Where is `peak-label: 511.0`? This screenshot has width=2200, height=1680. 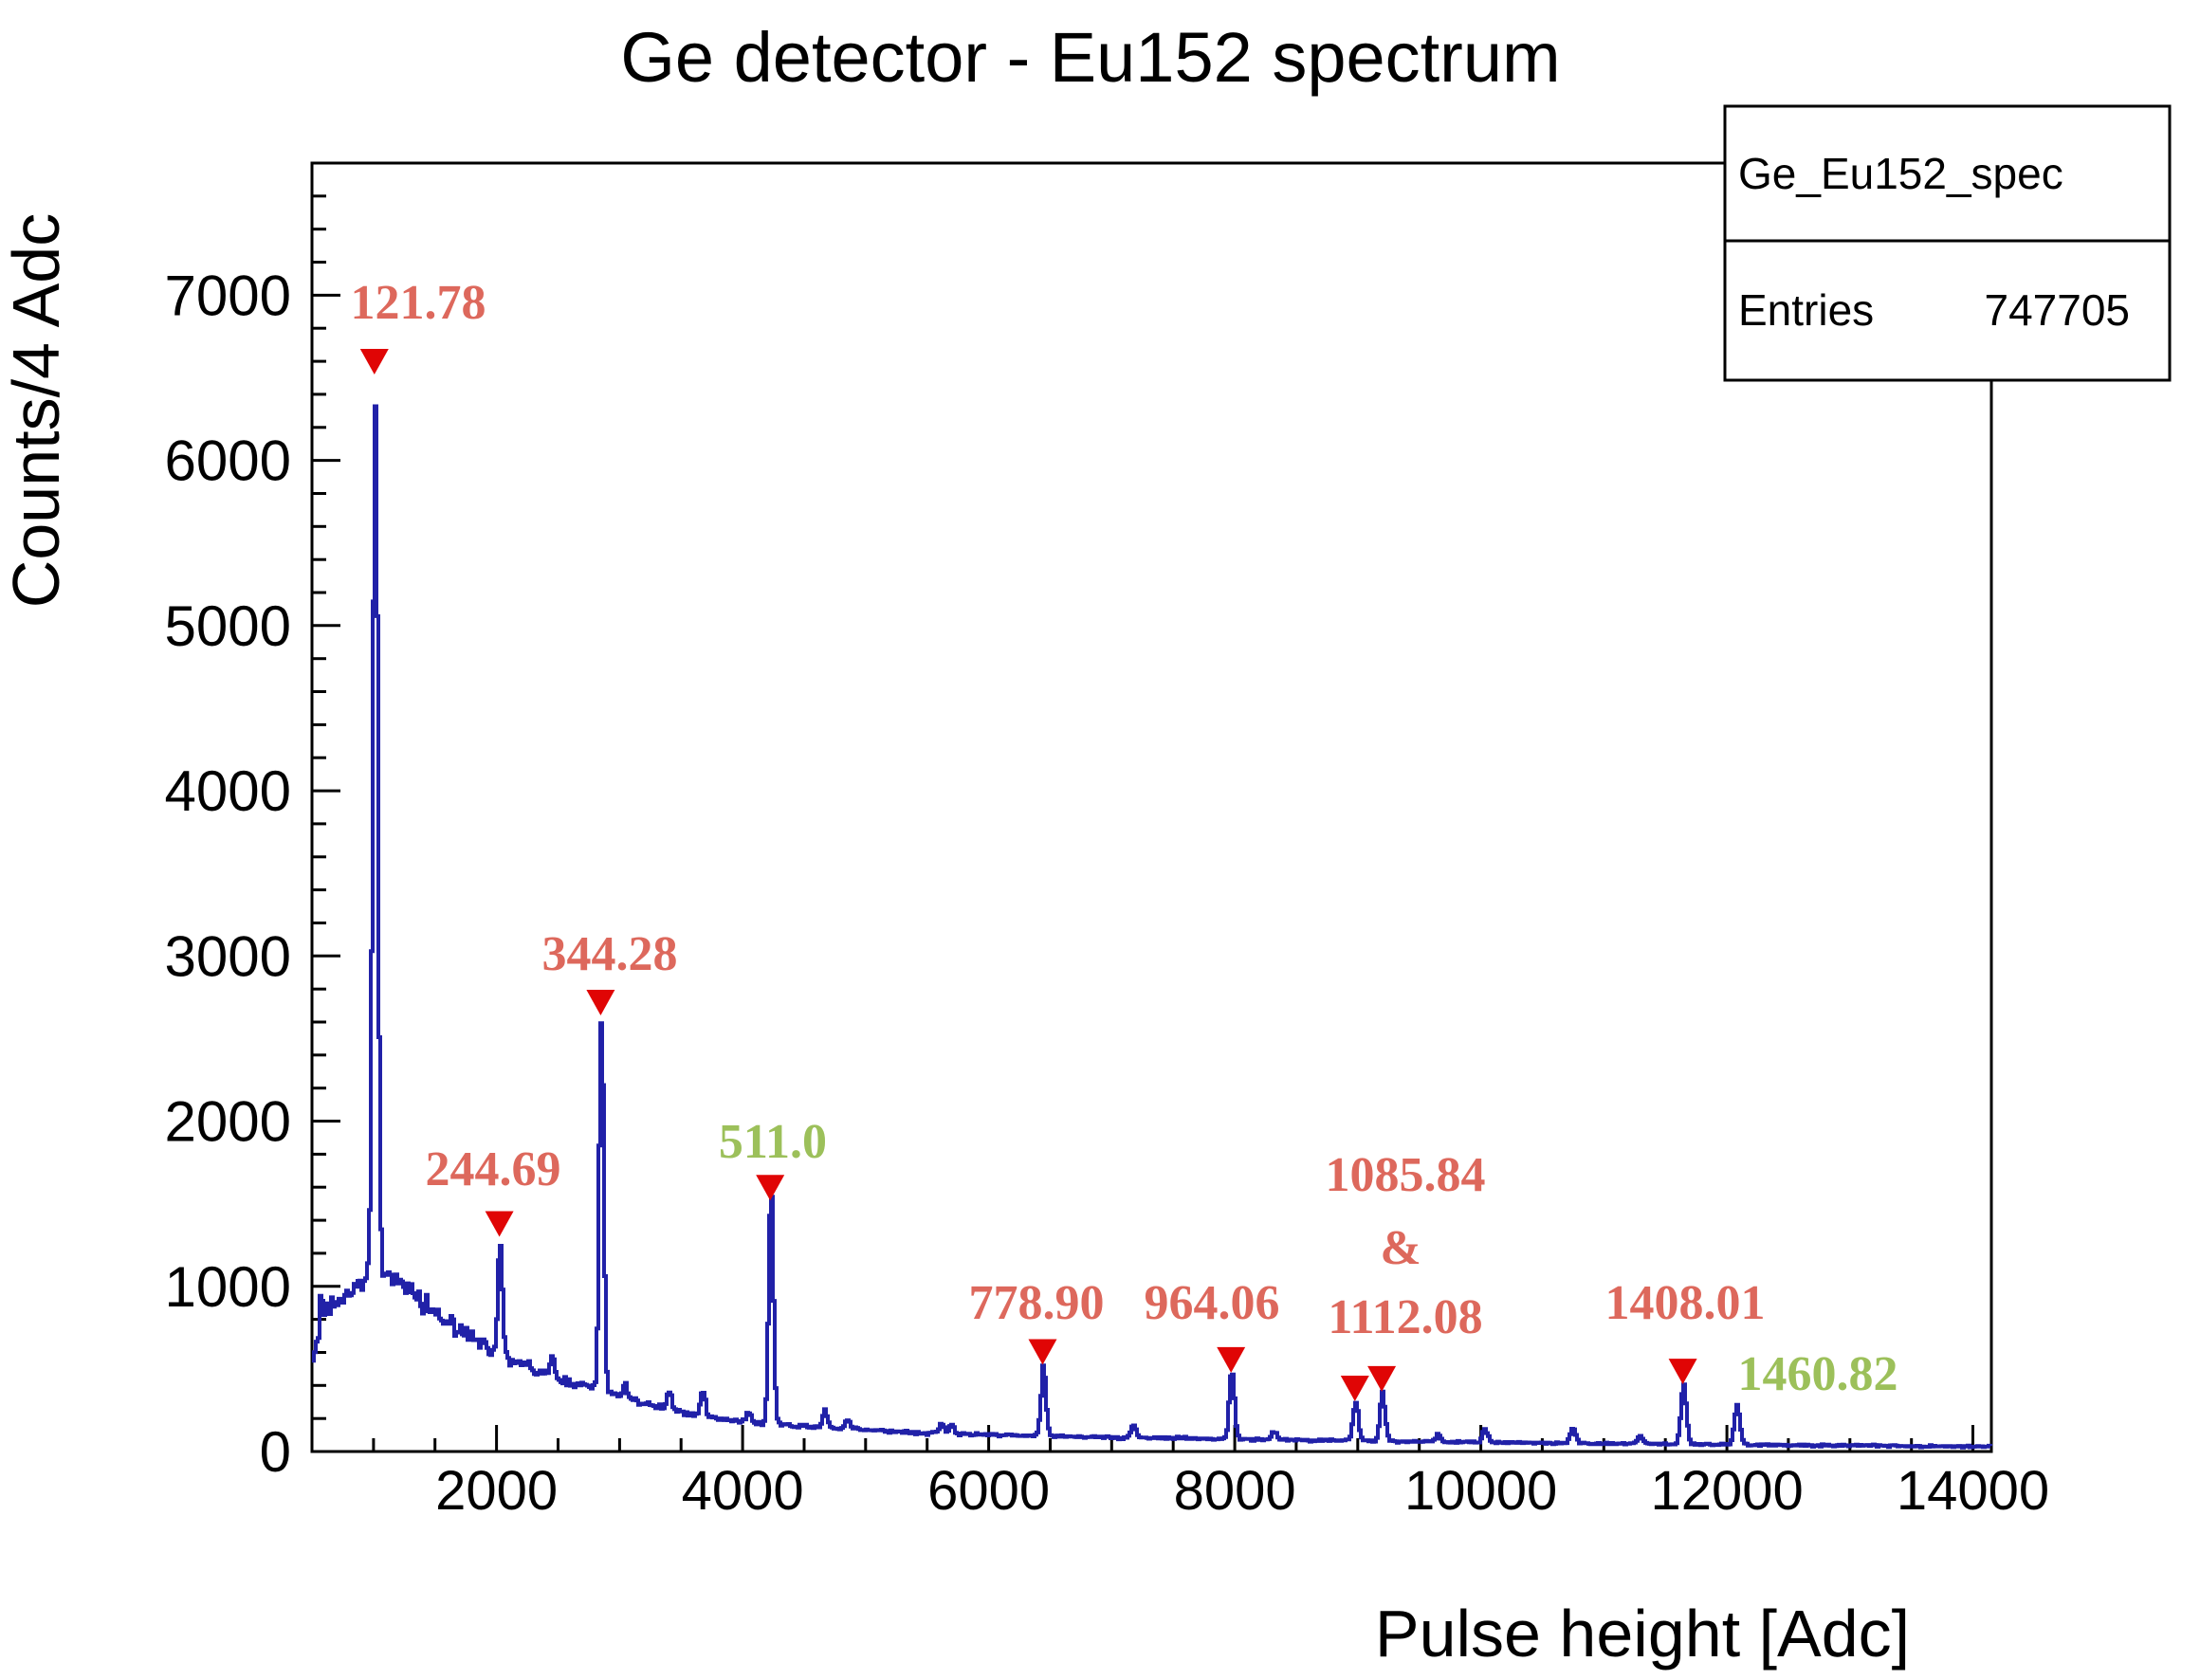
peak-label: 511.0 is located at coordinates (773, 1142).